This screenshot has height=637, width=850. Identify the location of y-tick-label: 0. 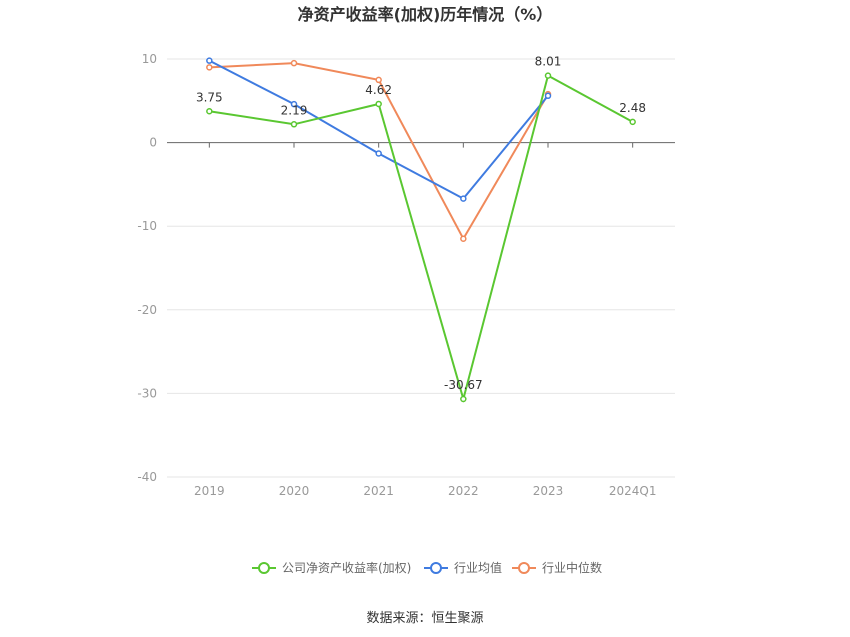
(153, 143).